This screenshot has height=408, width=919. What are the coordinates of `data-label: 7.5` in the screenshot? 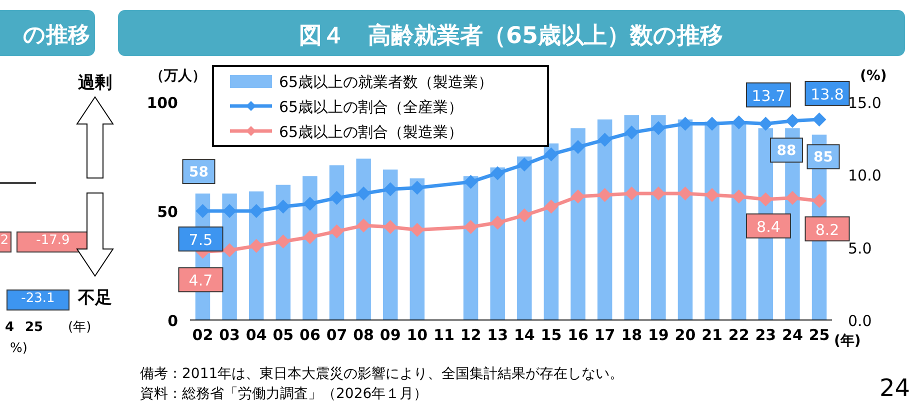 It's located at (200, 240).